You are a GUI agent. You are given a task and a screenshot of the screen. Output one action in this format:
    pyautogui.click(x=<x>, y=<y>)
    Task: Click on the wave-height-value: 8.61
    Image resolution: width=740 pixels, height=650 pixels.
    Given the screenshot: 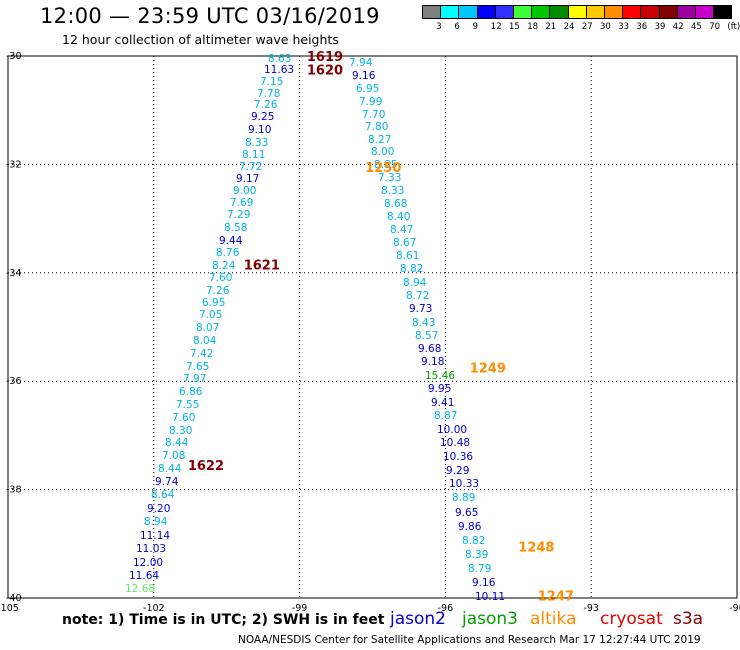 What is the action you would take?
    pyautogui.click(x=407, y=256)
    